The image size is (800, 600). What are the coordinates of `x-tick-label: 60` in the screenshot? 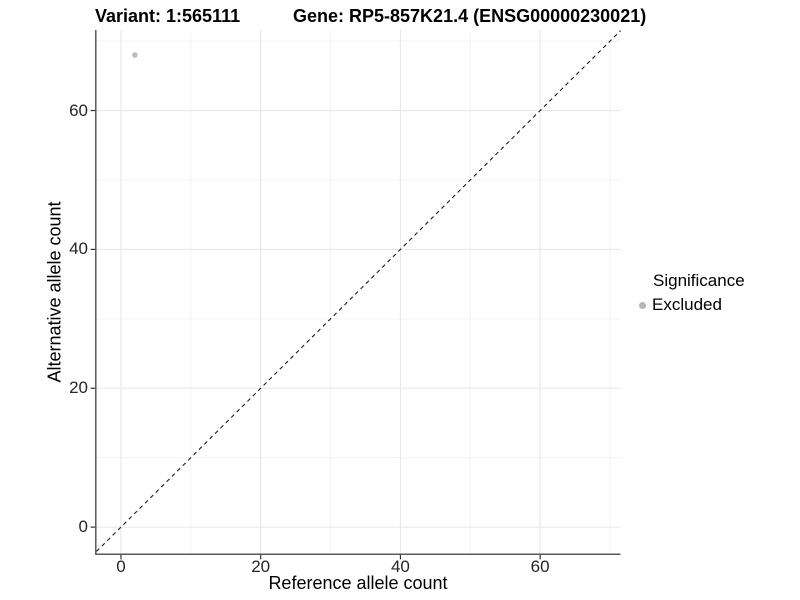 It's located at (540, 566).